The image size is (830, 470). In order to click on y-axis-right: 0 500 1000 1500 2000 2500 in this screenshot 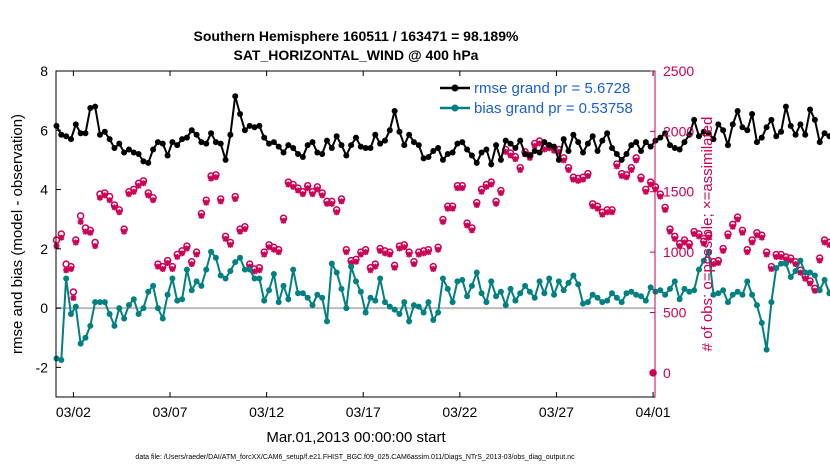, I will do `click(672, 230)`.